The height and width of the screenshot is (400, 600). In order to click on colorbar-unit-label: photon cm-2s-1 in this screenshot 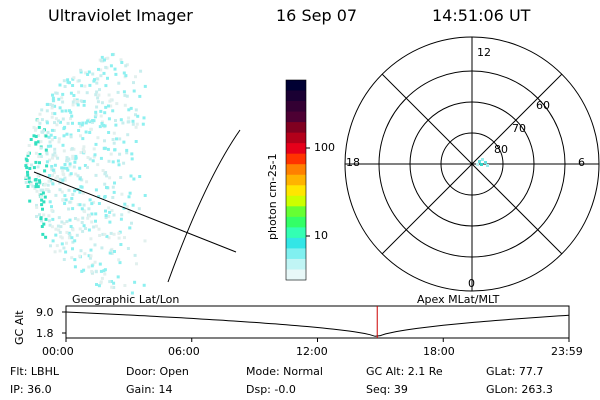, I will do `click(272, 196)`.